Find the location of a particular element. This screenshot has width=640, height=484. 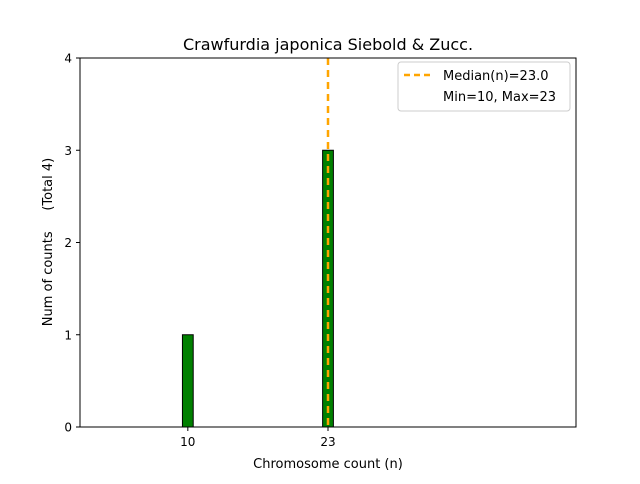

y-axis: 0 1 2 3 4 is located at coordinates (72, 243).